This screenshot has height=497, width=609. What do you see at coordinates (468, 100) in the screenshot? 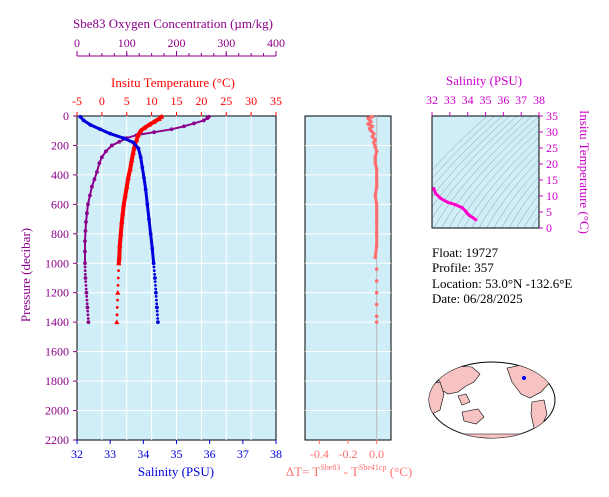
I see `ts-salinity-tick-label: 34` at bounding box center [468, 100].